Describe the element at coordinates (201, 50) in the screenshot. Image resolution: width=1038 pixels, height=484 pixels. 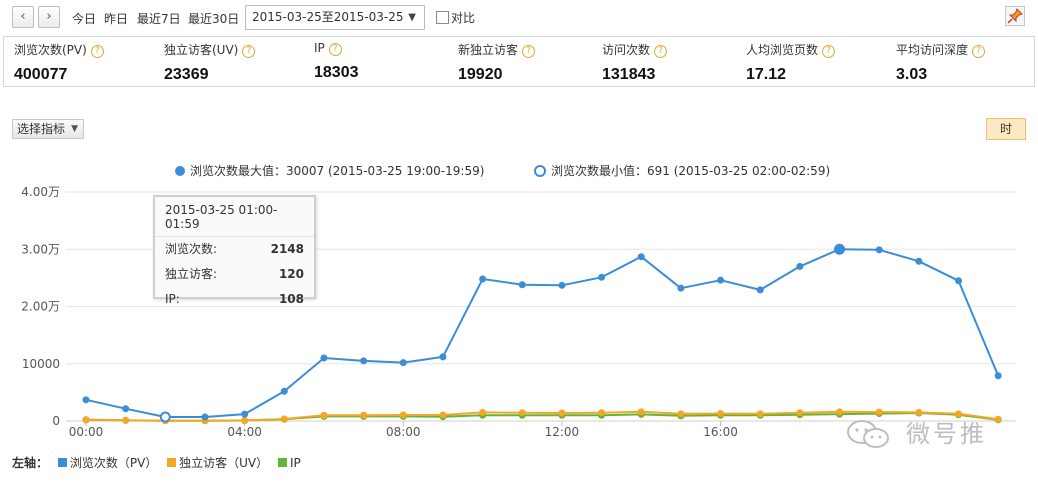
I see `metric-label: 独立访客(UV)` at that location.